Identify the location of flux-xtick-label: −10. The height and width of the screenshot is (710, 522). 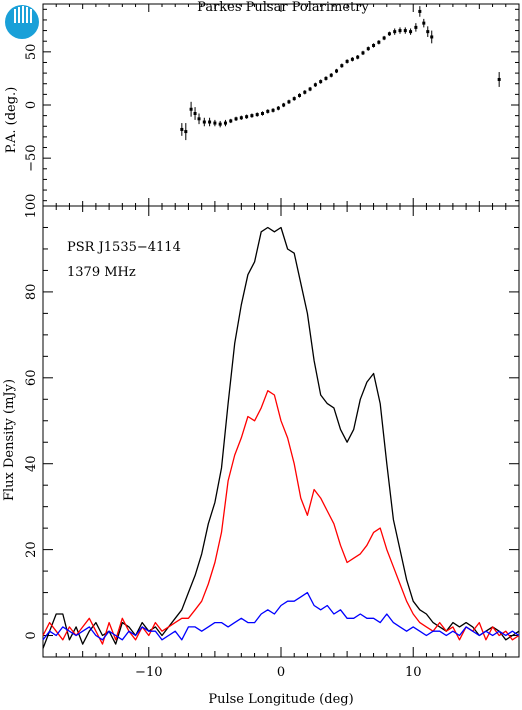
(148, 672).